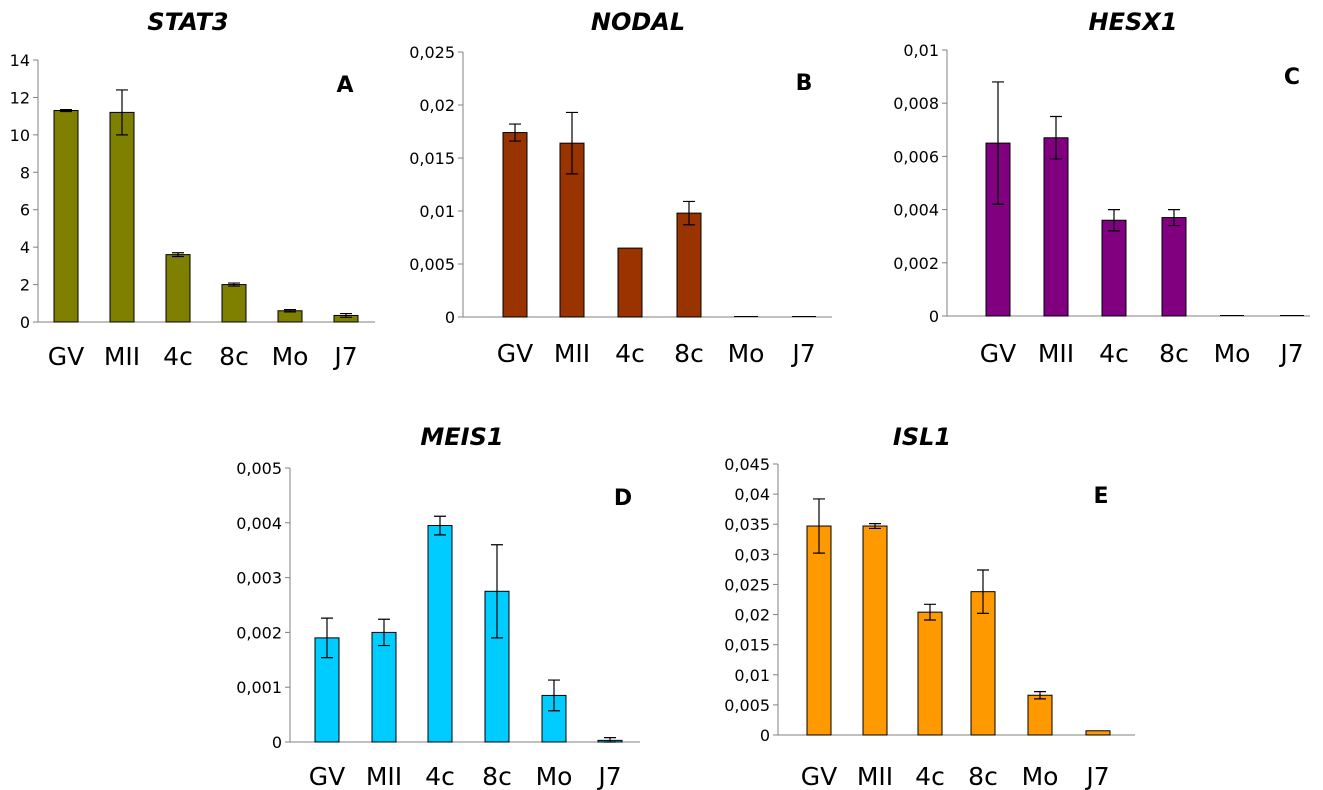  What do you see at coordinates (25, 247) in the screenshot?
I see `y-tick-label: 4` at bounding box center [25, 247].